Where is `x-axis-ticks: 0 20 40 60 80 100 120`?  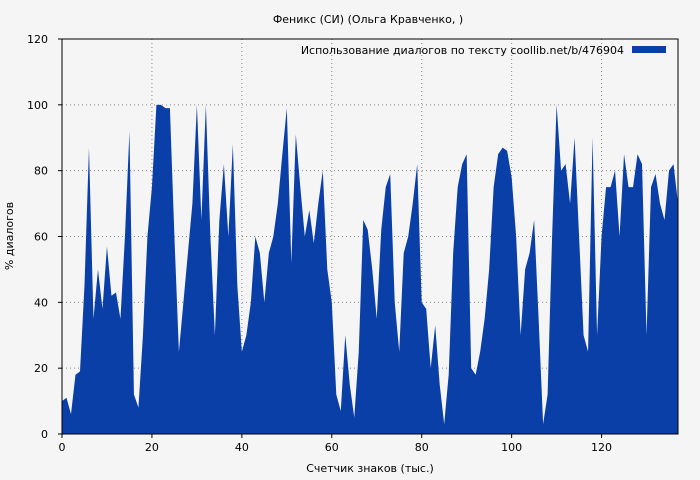
x-axis-ticks: 0 20 40 60 80 100 120 is located at coordinates (335, 444).